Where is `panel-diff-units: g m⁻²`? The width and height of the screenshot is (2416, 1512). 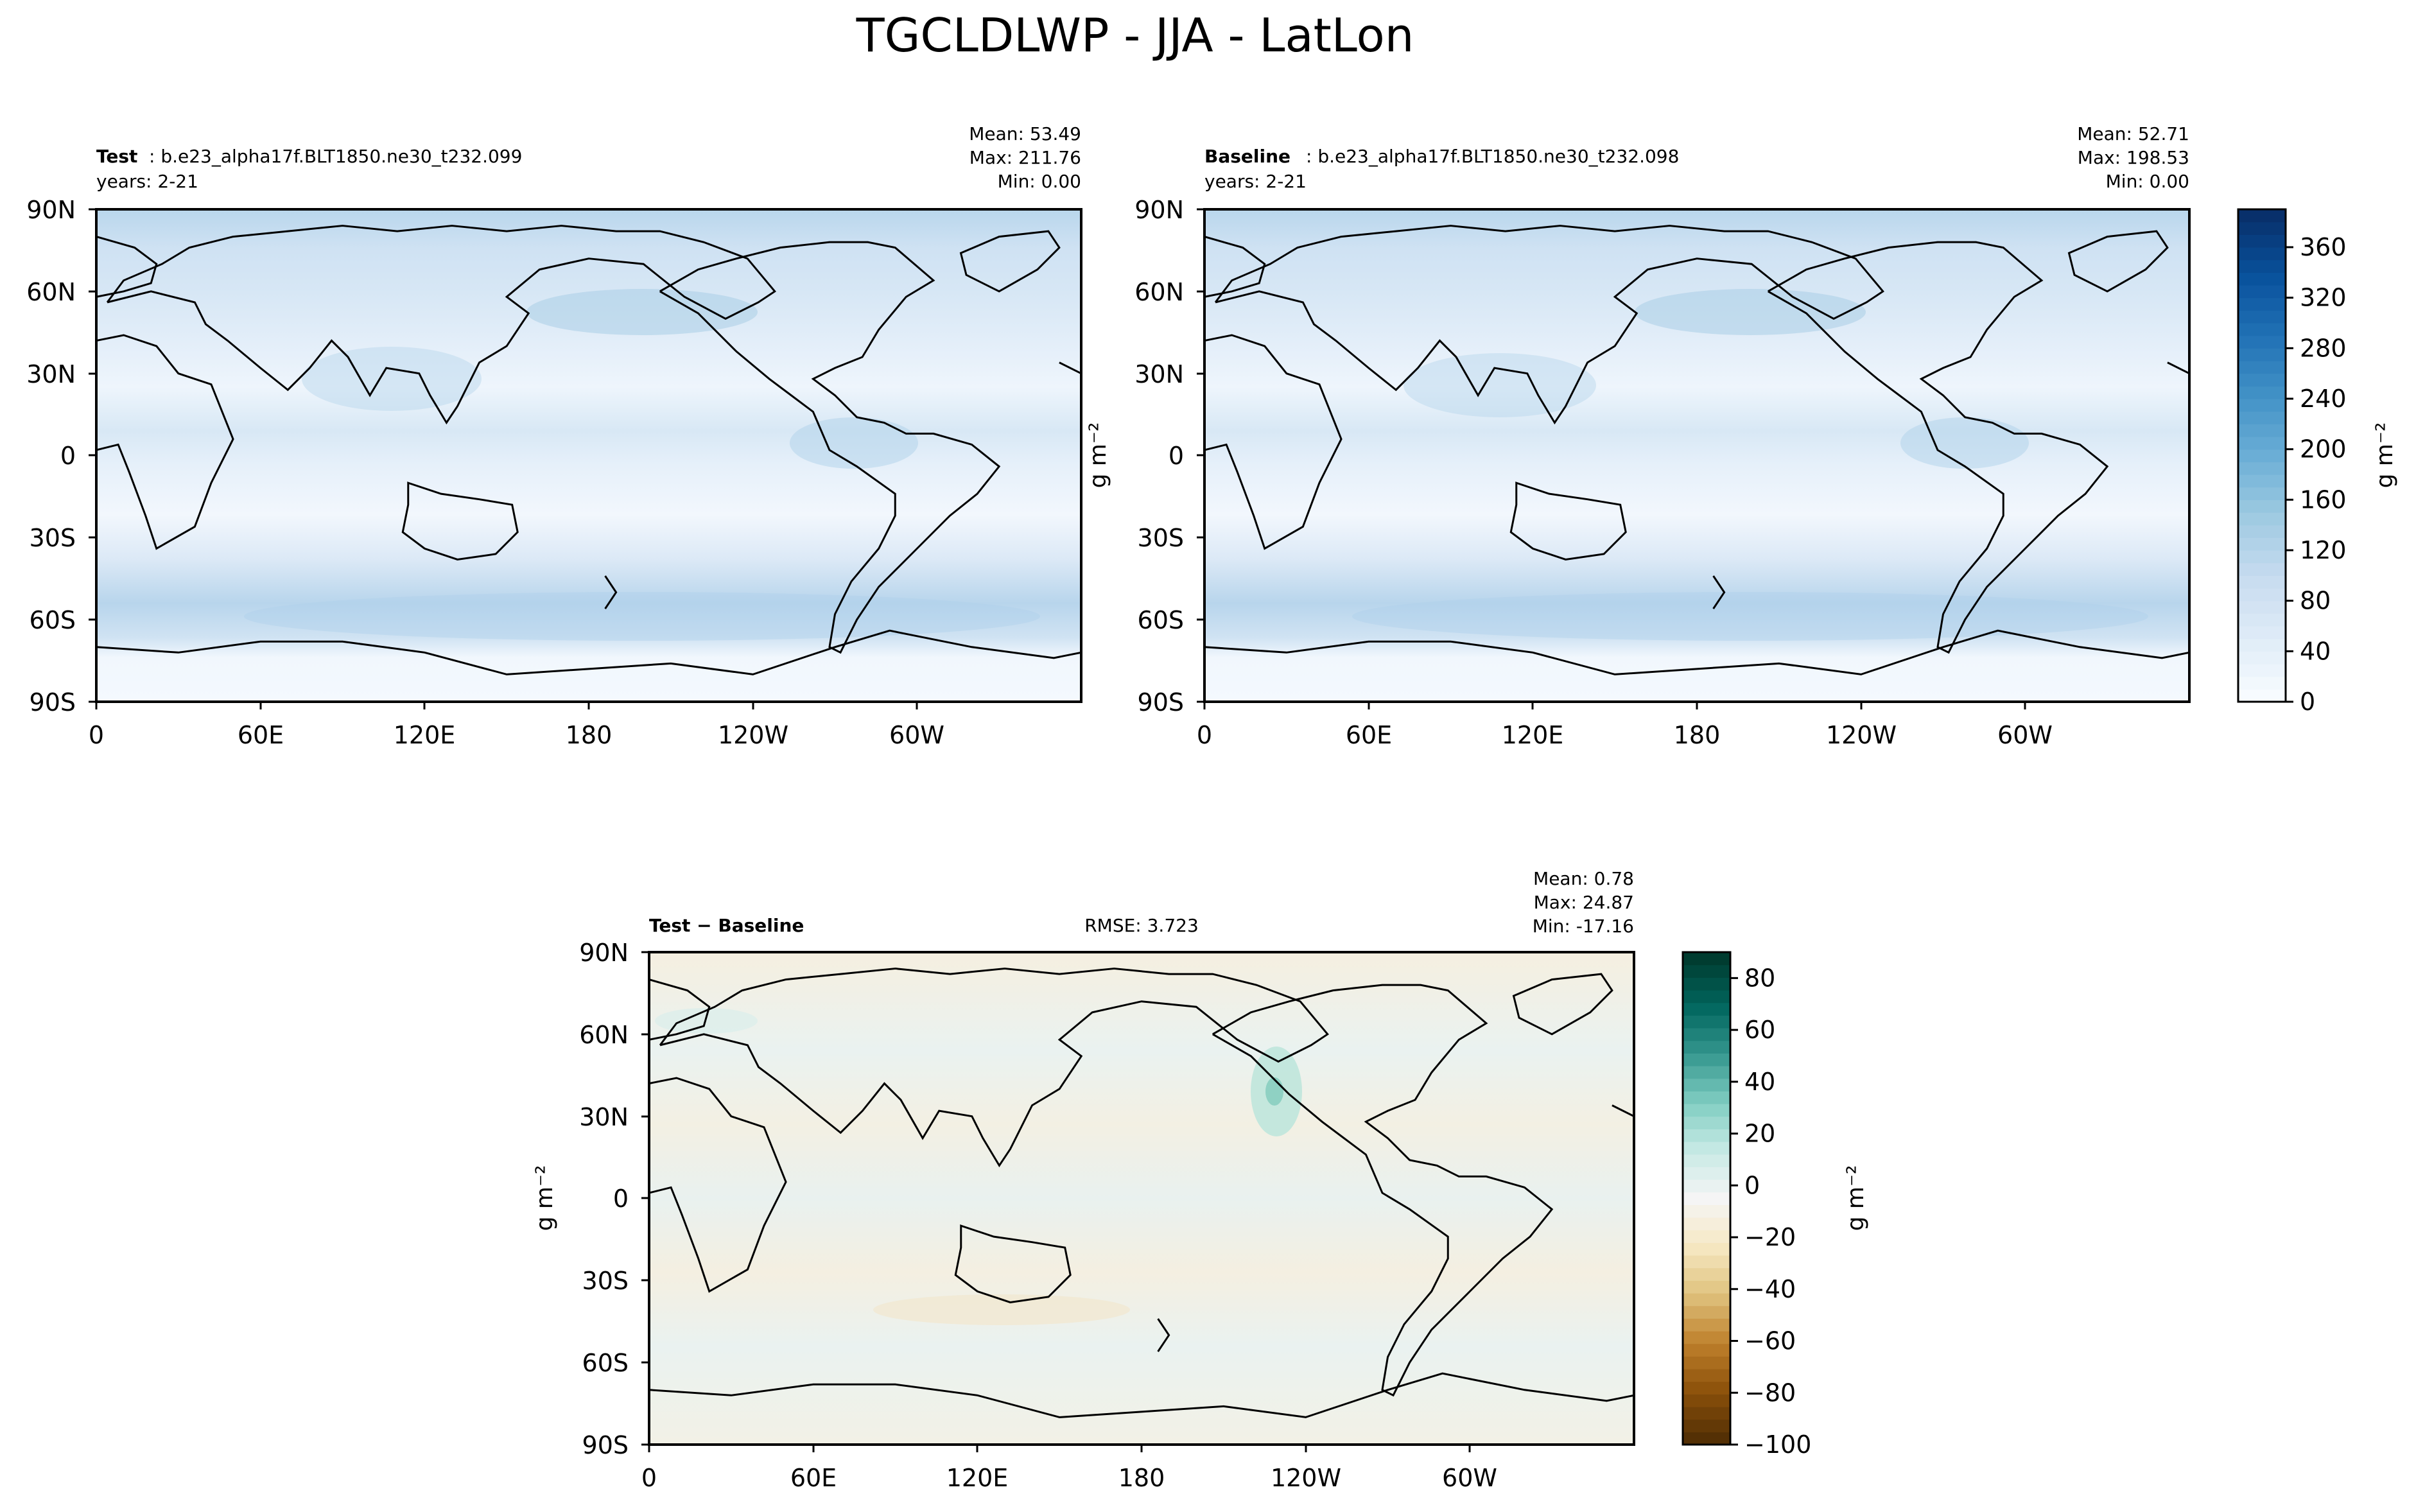
panel-diff-units: g m⁻² is located at coordinates (545, 1198).